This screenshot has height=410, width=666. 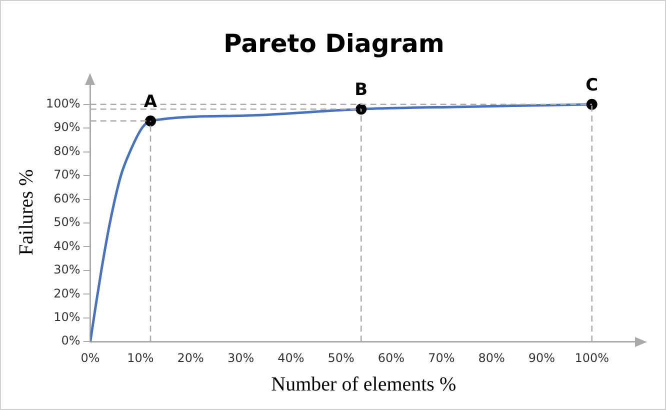 I want to click on y-tick-label: 10%, so click(x=67, y=317).